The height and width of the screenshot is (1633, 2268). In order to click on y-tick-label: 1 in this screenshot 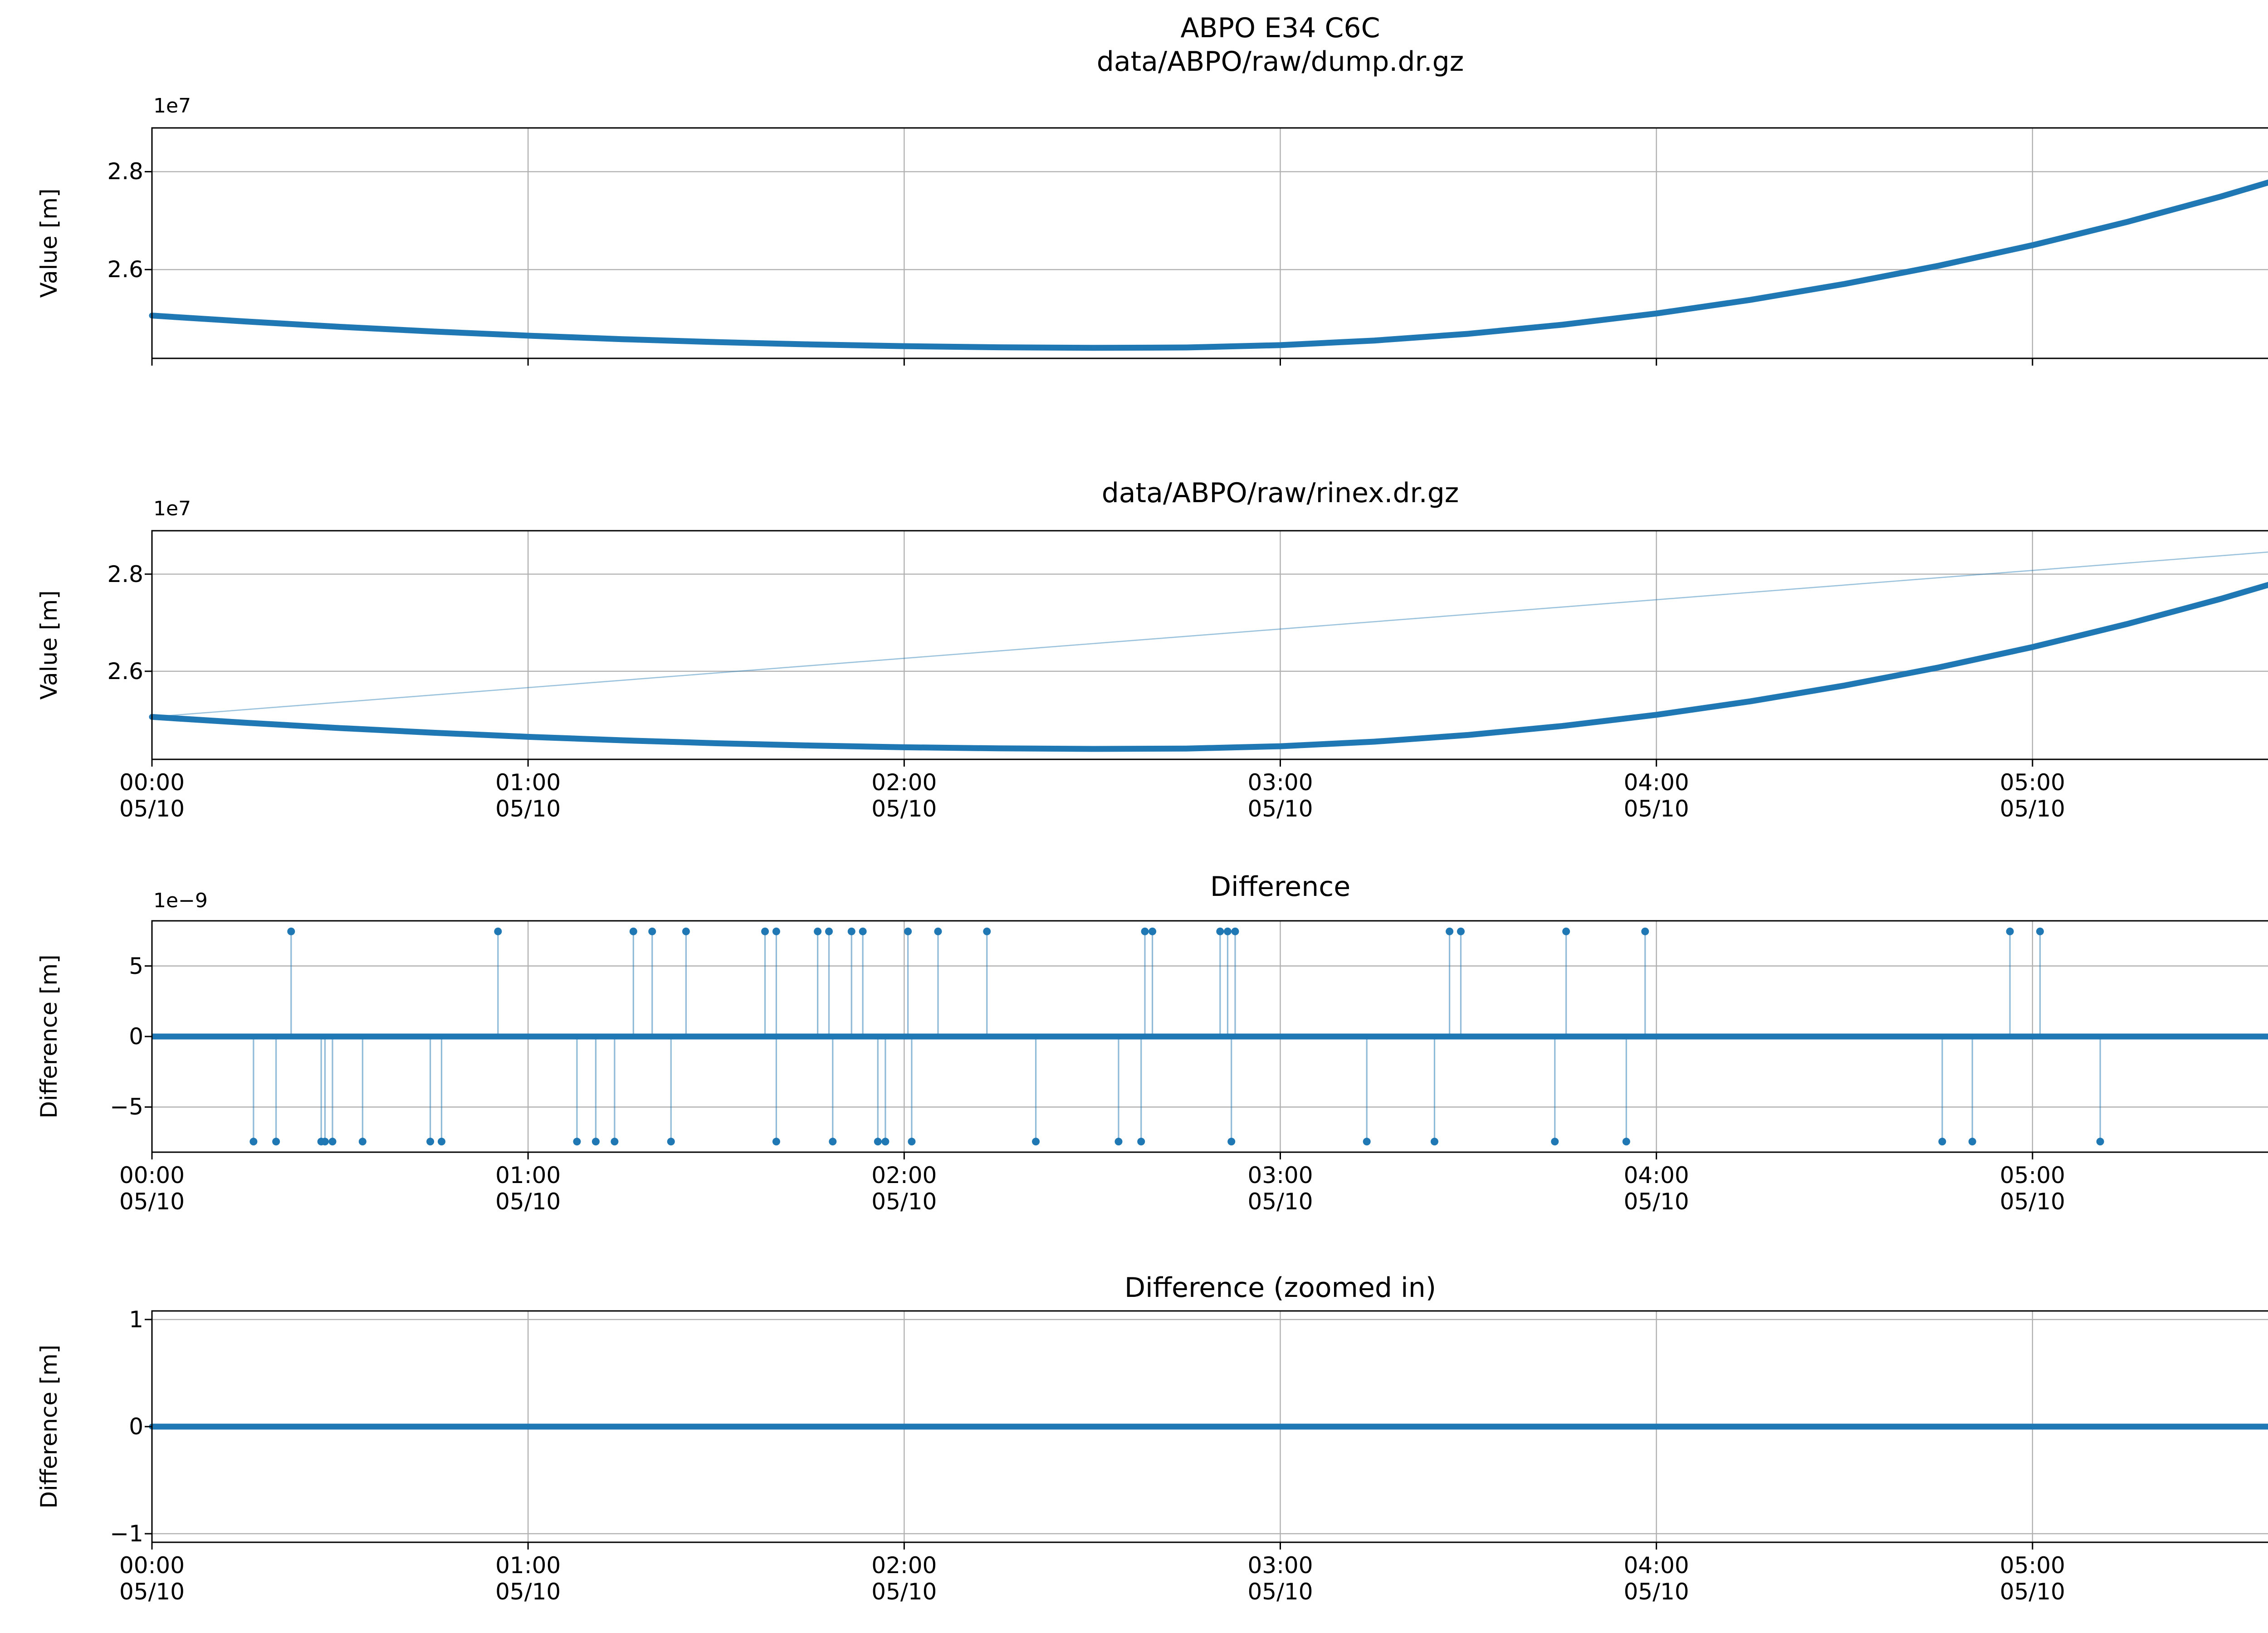, I will do `click(136, 1319)`.